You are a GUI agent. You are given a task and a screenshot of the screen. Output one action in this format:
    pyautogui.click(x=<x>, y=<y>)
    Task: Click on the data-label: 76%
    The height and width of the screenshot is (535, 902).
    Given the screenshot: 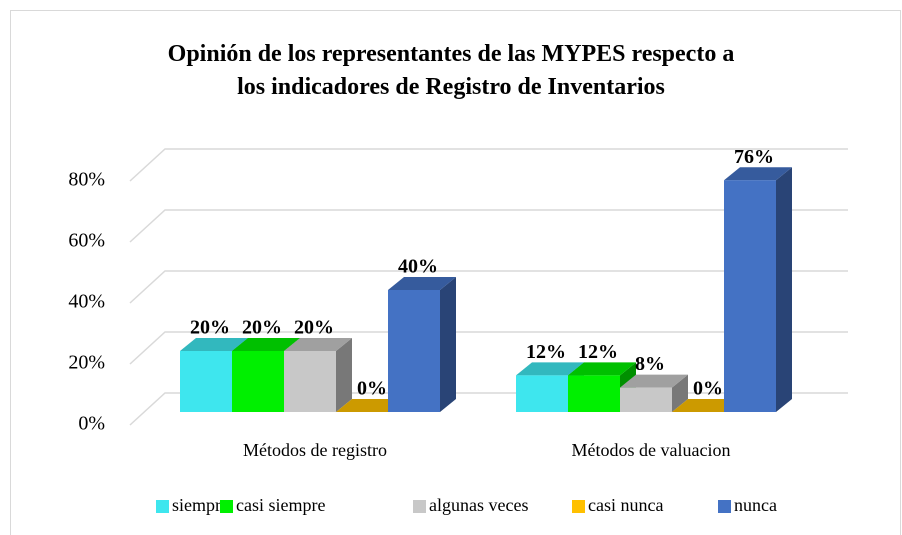 What is the action you would take?
    pyautogui.click(x=754, y=157)
    